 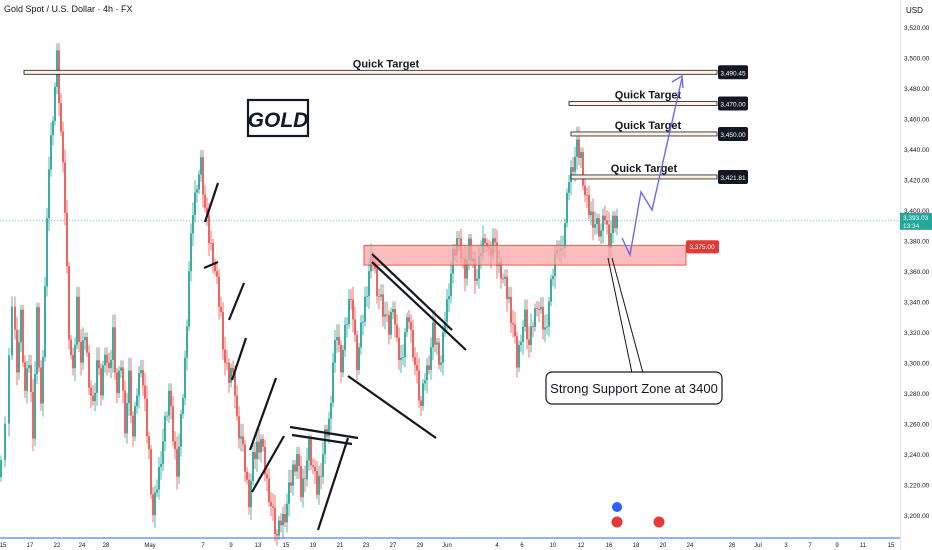 What do you see at coordinates (758, 546) in the screenshot?
I see `time-tick-label: Jul` at bounding box center [758, 546].